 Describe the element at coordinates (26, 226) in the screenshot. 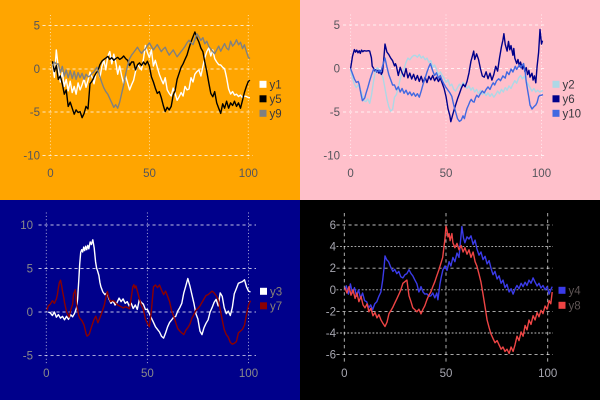

I see `svg-text: 10` at that location.